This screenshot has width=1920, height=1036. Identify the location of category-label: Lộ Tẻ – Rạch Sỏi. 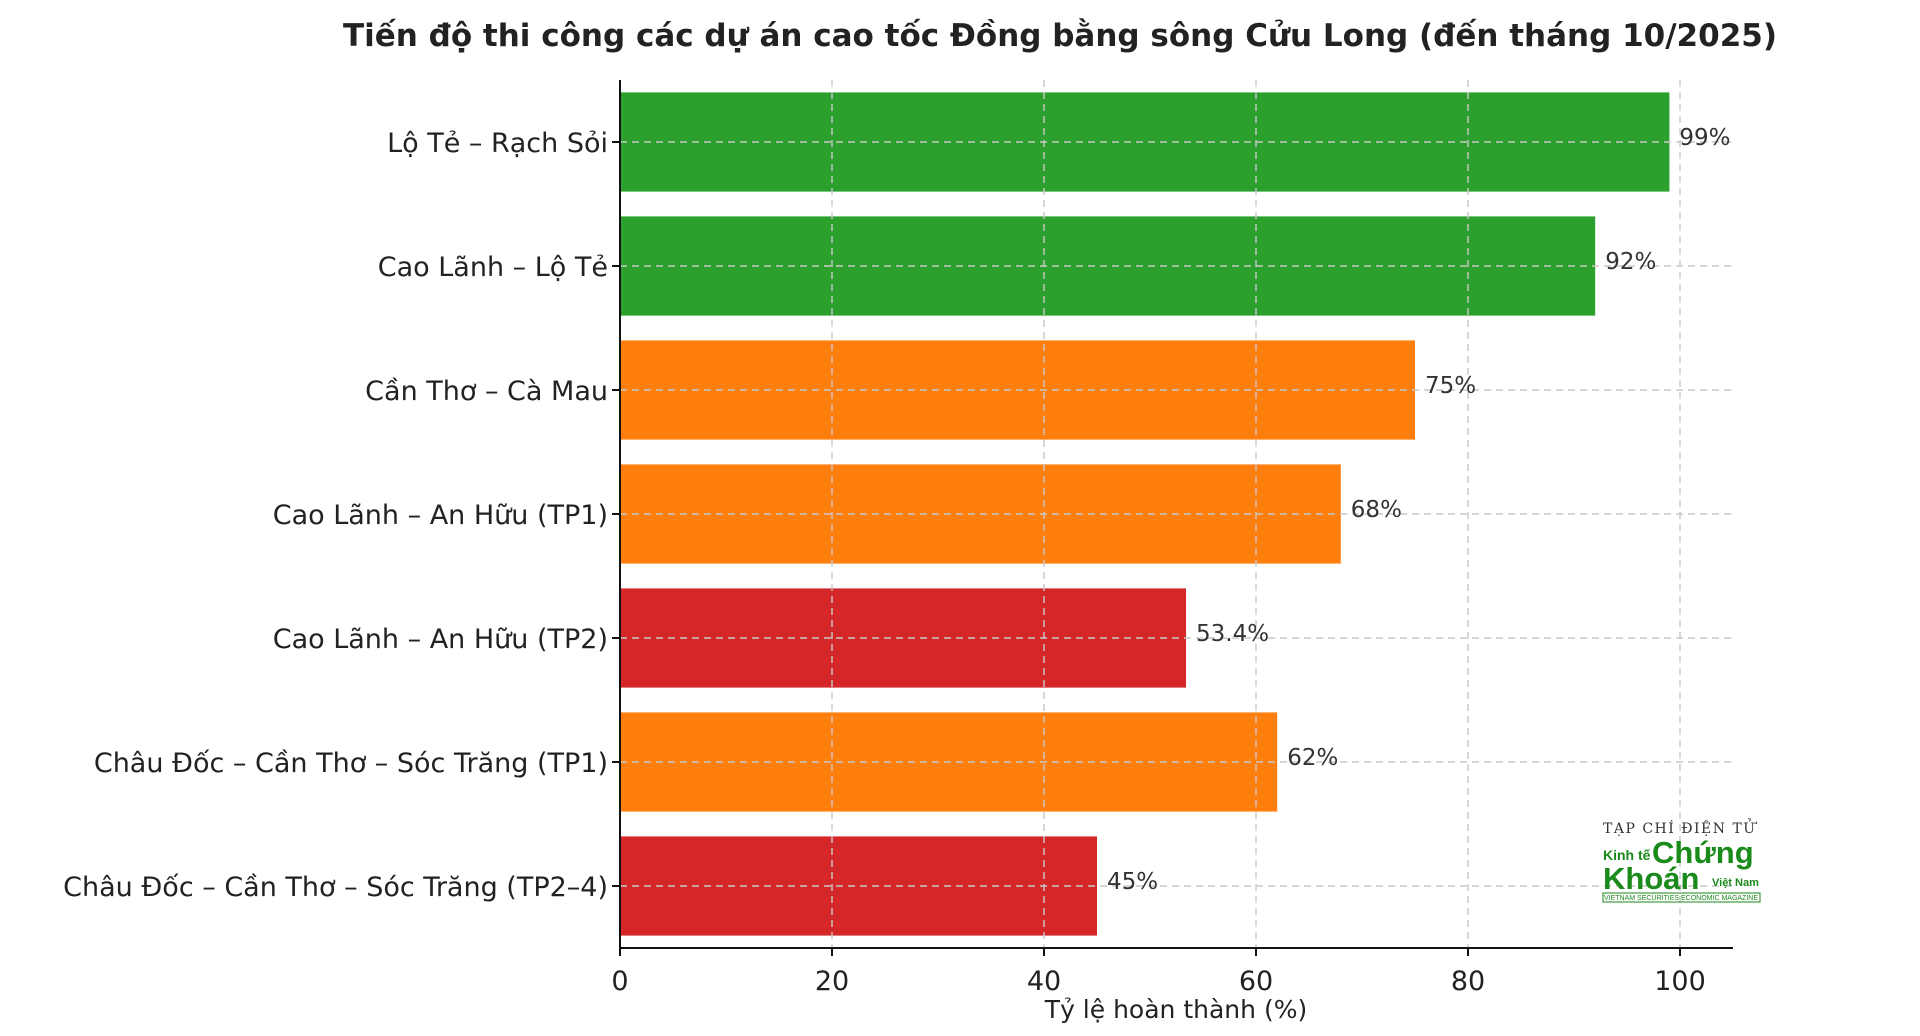
(497, 143).